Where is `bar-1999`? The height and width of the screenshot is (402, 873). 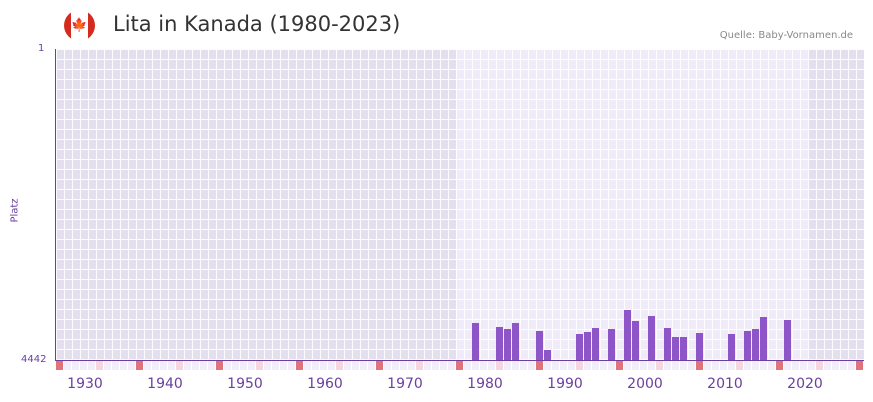 bar-1999 is located at coordinates (627, 335).